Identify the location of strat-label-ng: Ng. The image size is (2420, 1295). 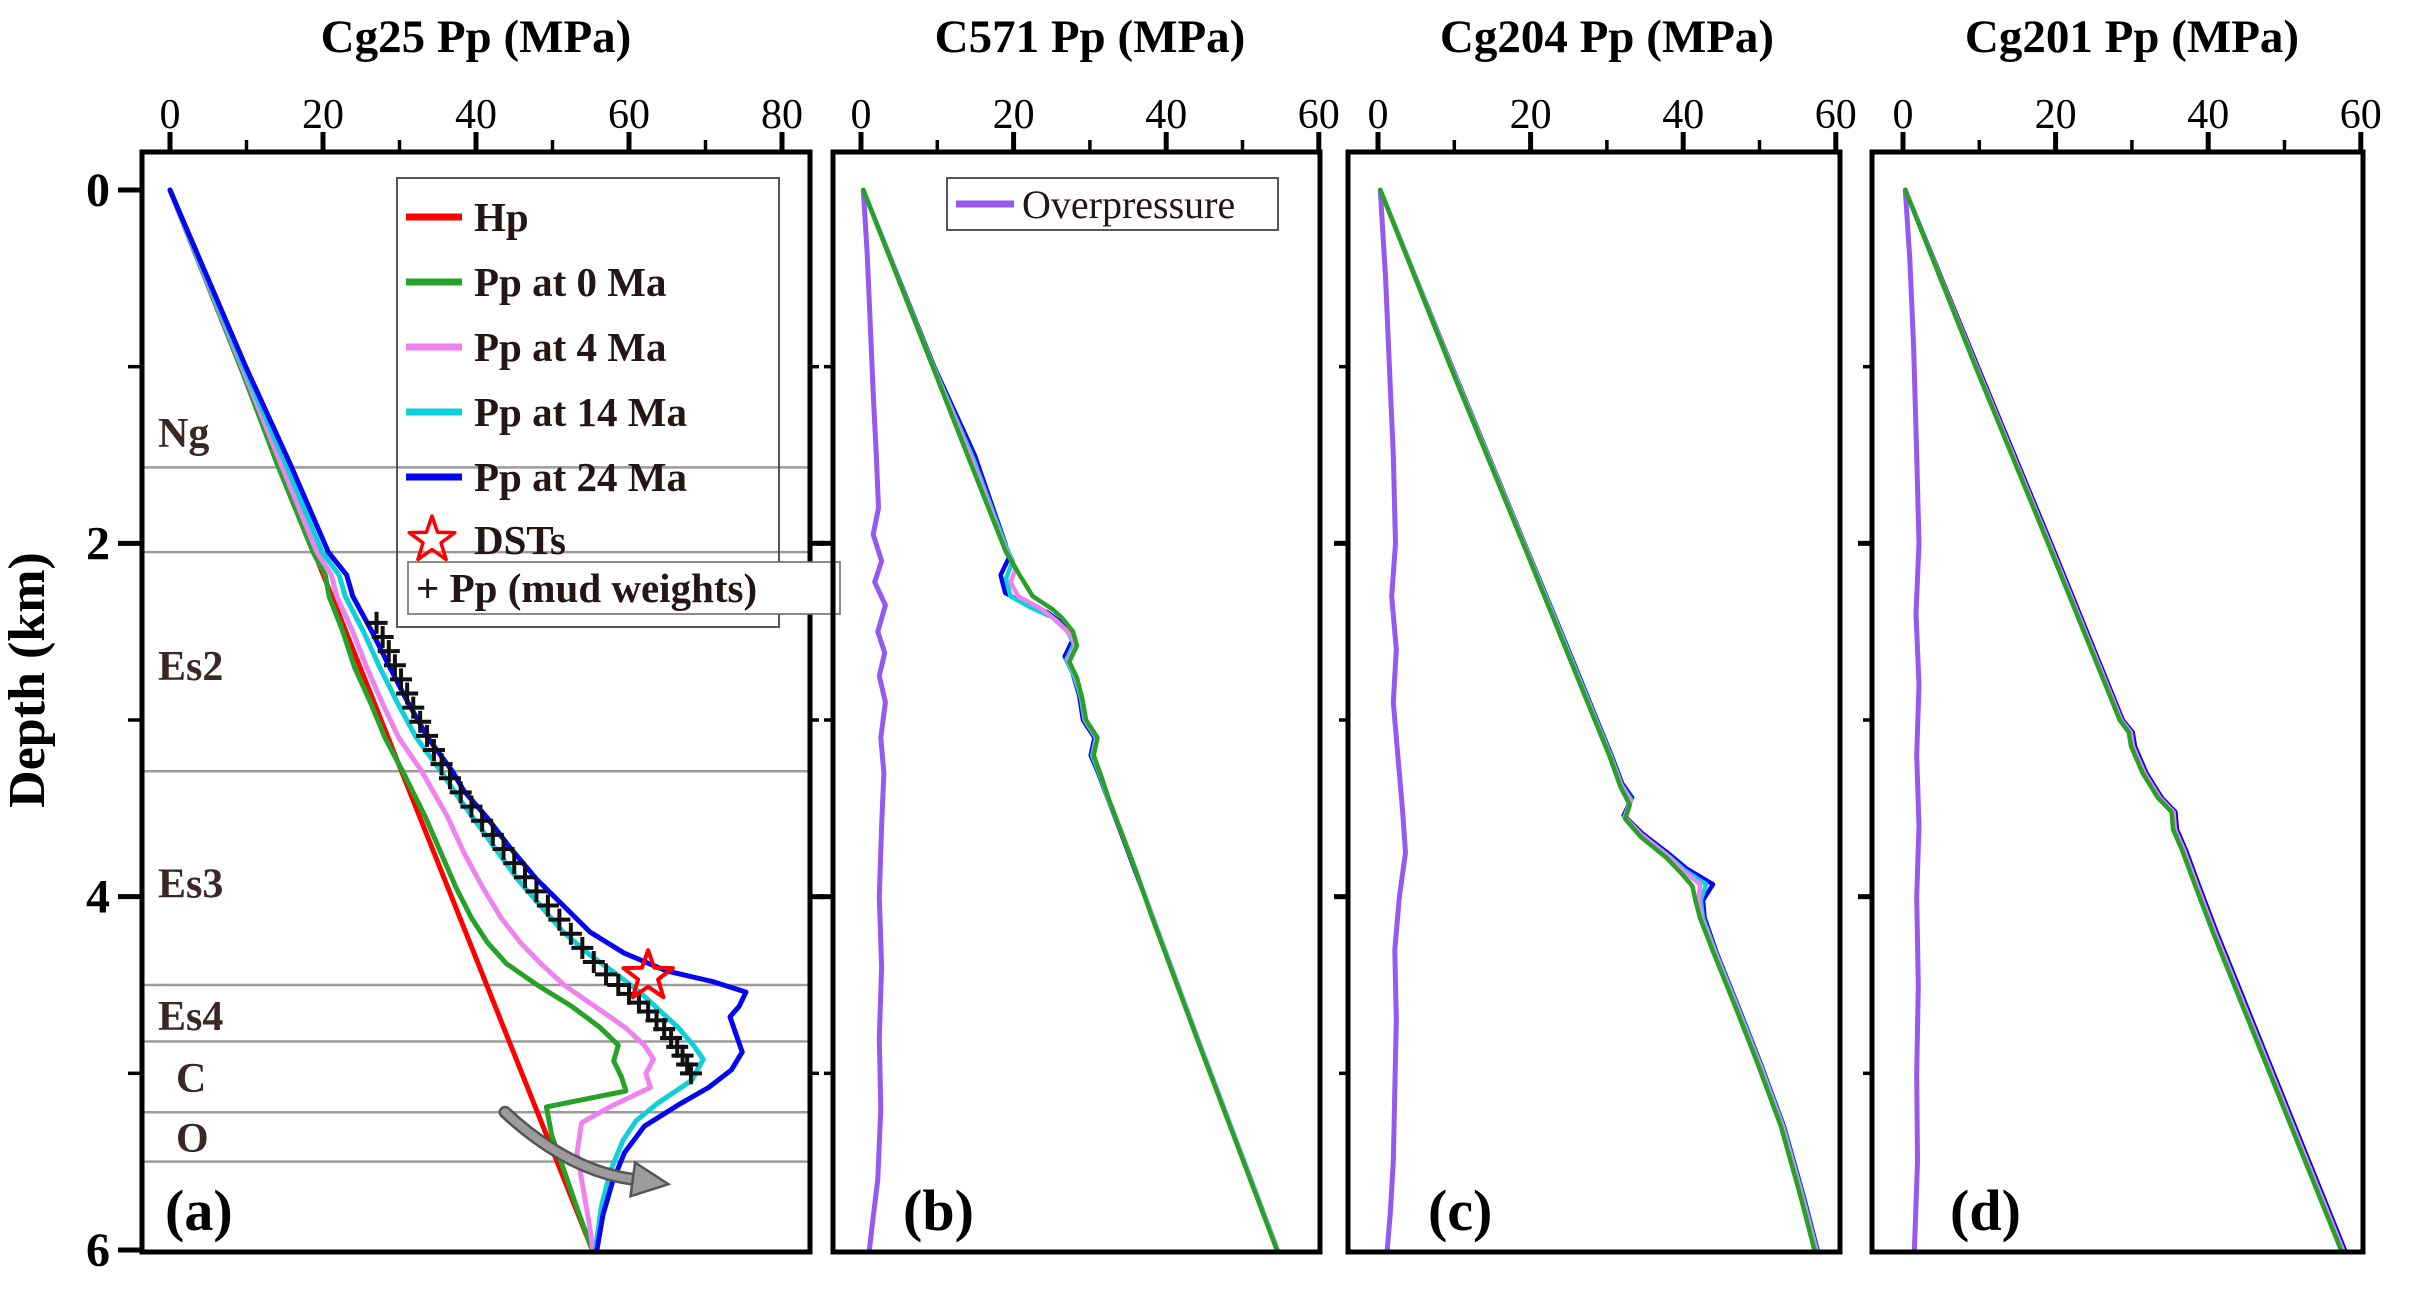
(183, 434).